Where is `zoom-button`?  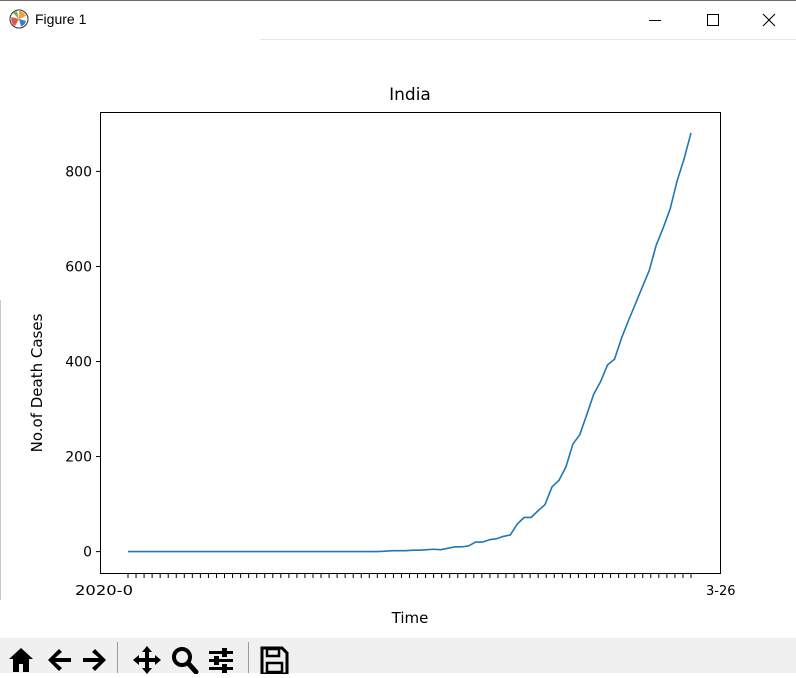
zoom-button is located at coordinates (185, 659).